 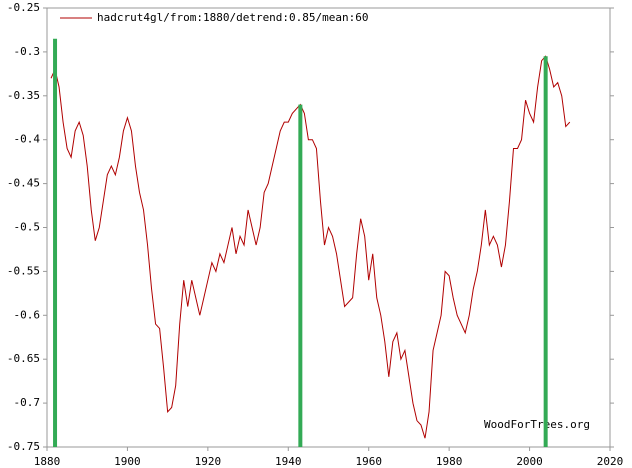 I want to click on y-tick-label: -0.3, so click(x=27, y=51).